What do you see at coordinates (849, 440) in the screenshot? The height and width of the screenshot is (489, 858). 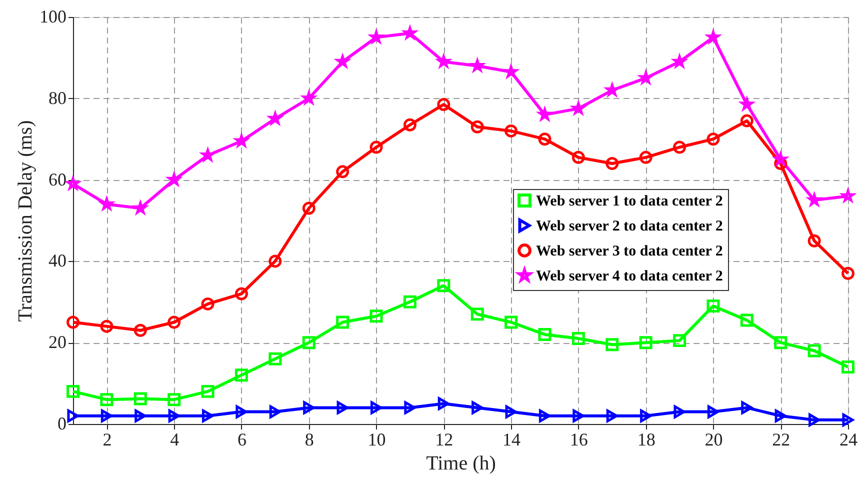 I see `x-tick-label: 24` at bounding box center [849, 440].